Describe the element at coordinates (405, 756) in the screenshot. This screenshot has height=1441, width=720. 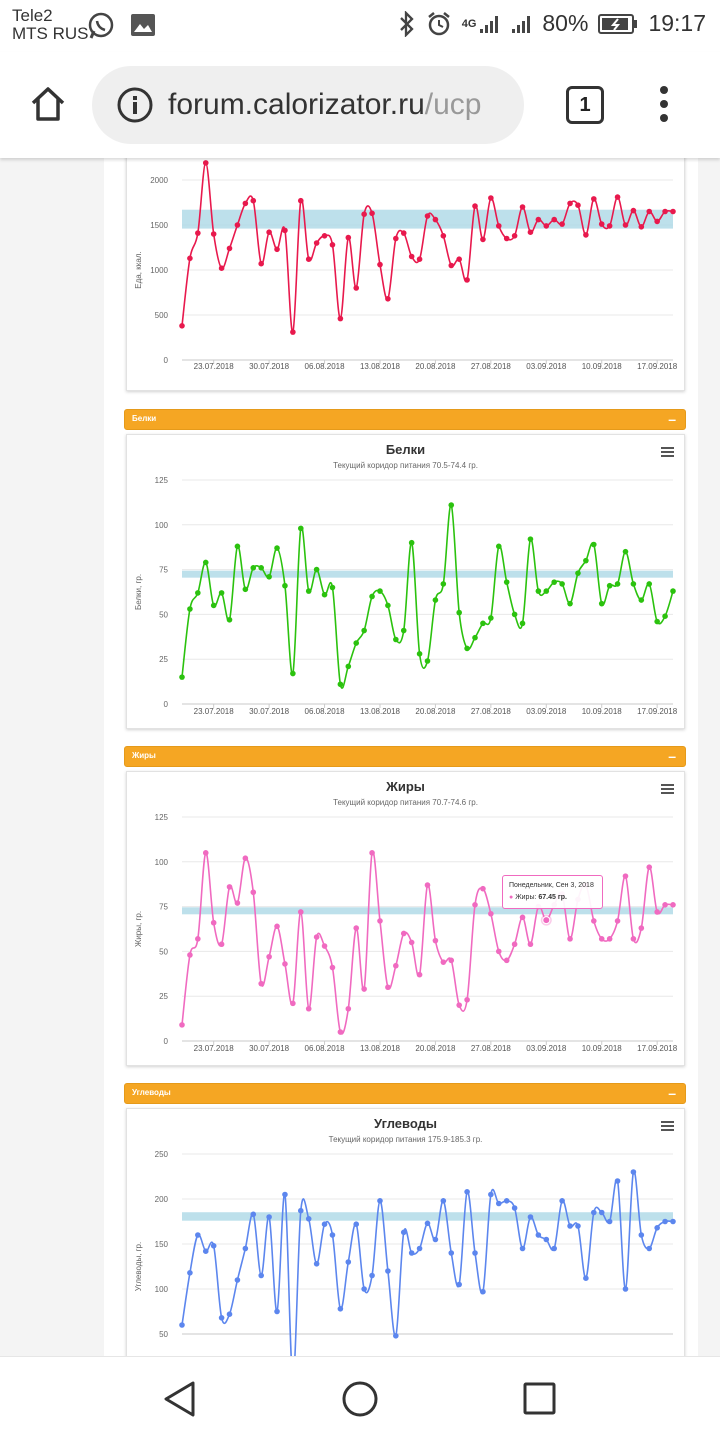
I see `section-header-fat: Жиры –` at that location.